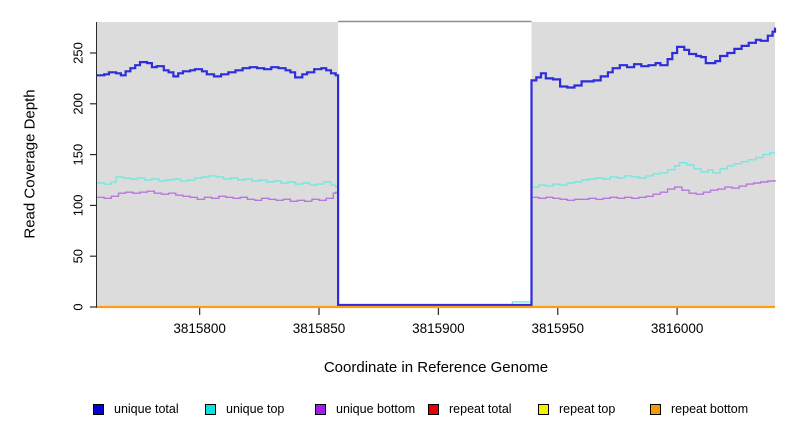 Image resolution: width=792 pixels, height=432 pixels. Describe the element at coordinates (438, 328) in the screenshot. I see `x-tick-label: 3815900` at that location.